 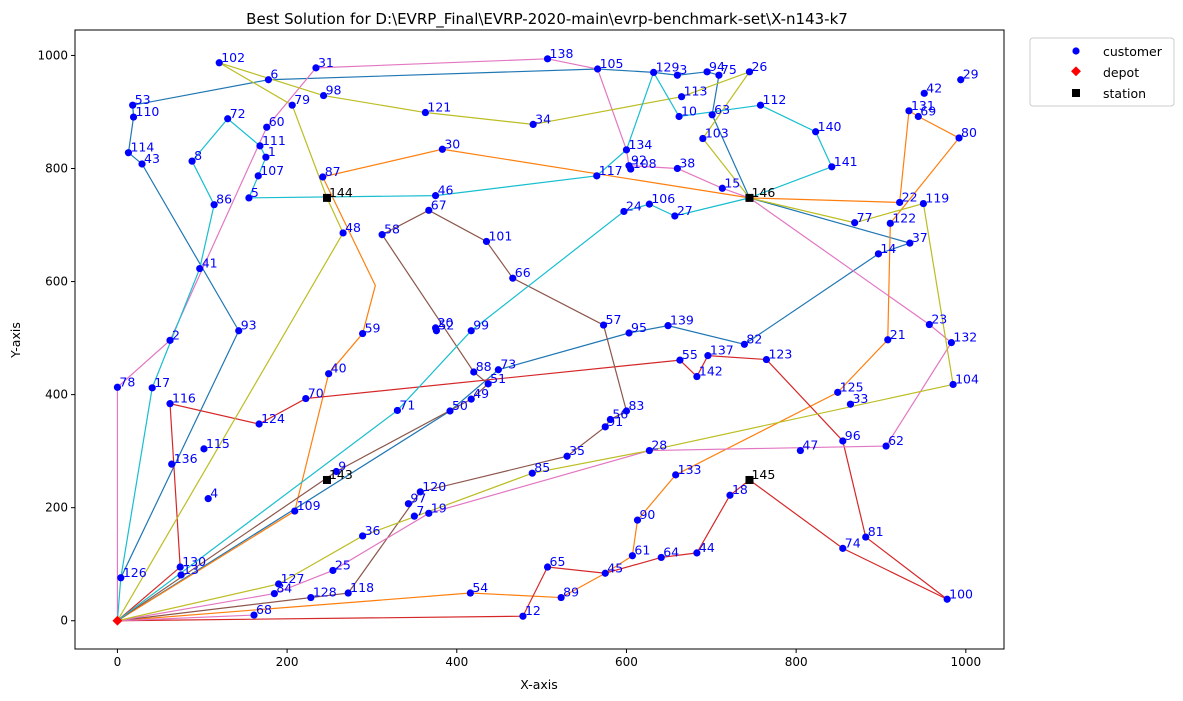 What do you see at coordinates (689, 110) in the screenshot?
I see `customer-label-10: 10` at bounding box center [689, 110].